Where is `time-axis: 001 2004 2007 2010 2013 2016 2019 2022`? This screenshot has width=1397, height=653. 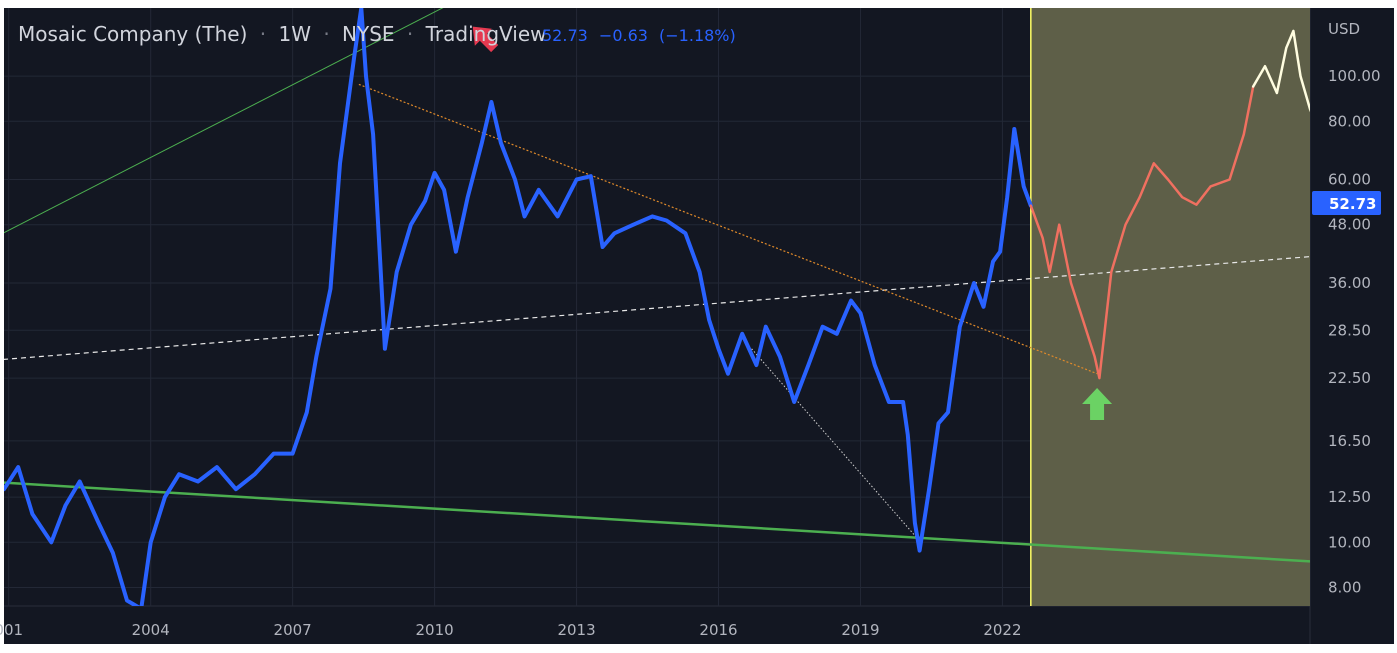
time-axis: 001 2004 2007 2010 2013 2016 2019 2022 is located at coordinates (511, 630).